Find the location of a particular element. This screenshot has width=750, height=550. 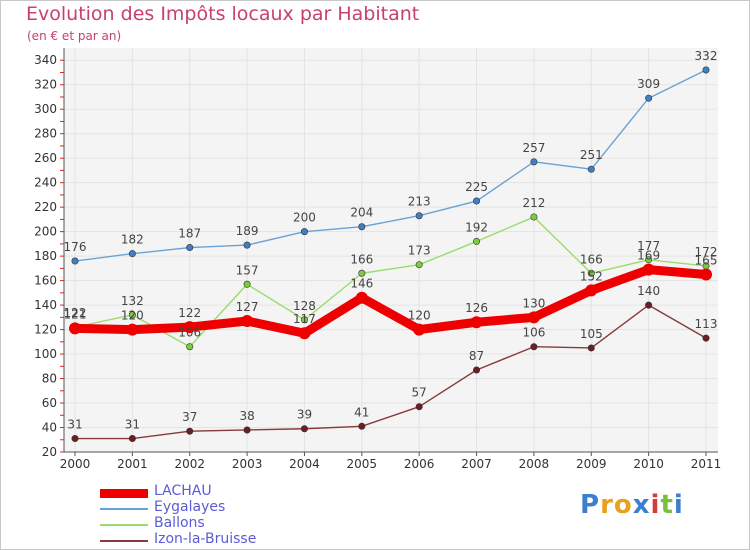

data-label: 87 is located at coordinates (476, 356).